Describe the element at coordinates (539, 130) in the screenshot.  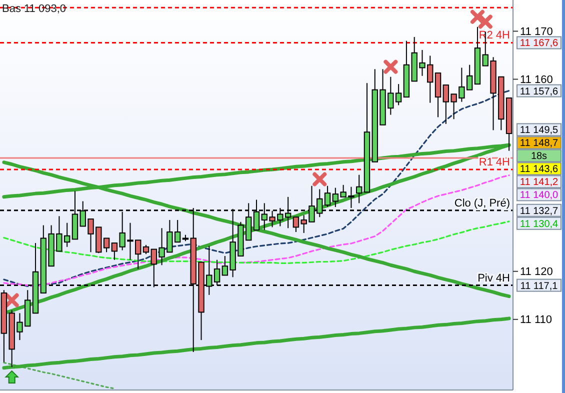
I see `text: 11 149,5` at that location.